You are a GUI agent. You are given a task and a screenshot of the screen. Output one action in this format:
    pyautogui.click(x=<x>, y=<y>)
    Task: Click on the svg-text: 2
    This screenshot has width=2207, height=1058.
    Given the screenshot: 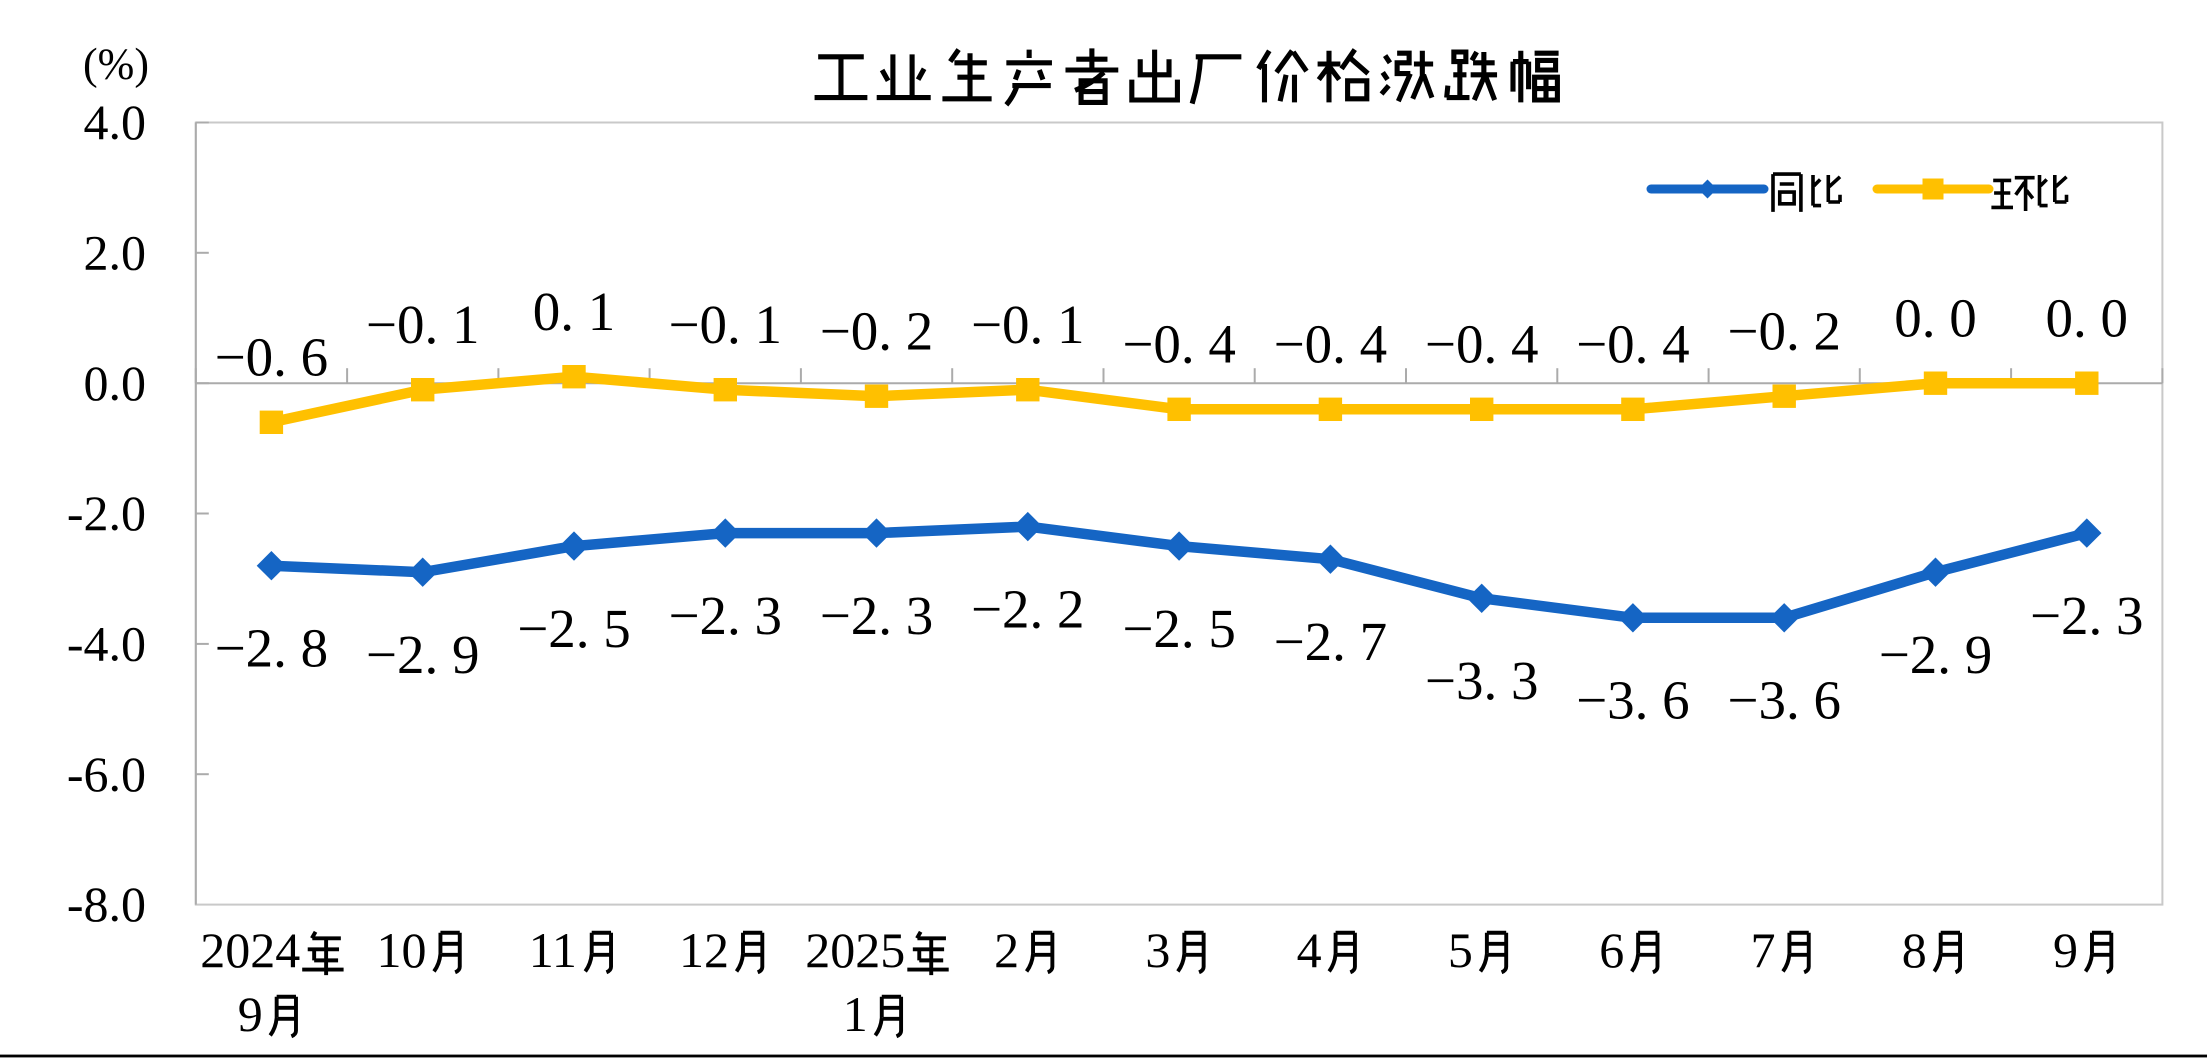 What is the action you would take?
    pyautogui.click(x=1006, y=950)
    